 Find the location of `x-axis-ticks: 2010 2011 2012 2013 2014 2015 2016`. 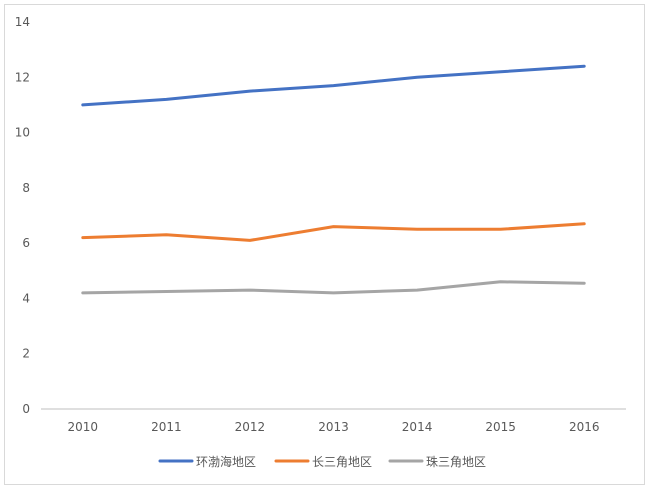

x-axis-ticks: 2010 2011 2012 2013 2014 2015 2016 is located at coordinates (334, 427).